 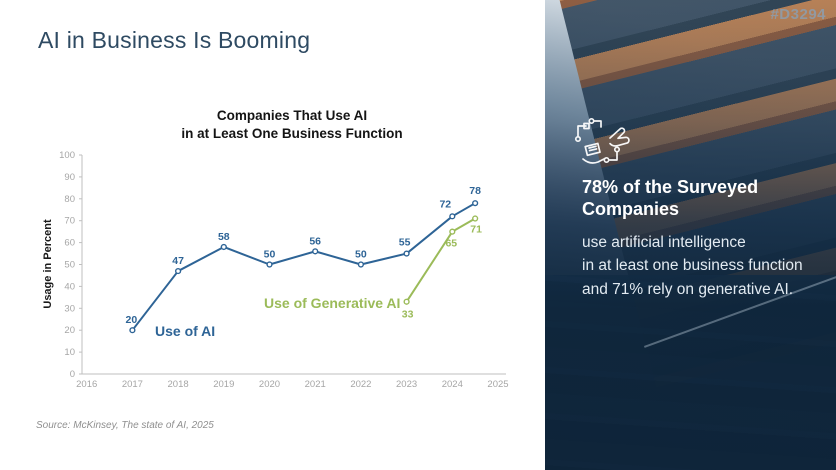 What do you see at coordinates (475, 191) in the screenshot?
I see `data-label: 78` at bounding box center [475, 191].